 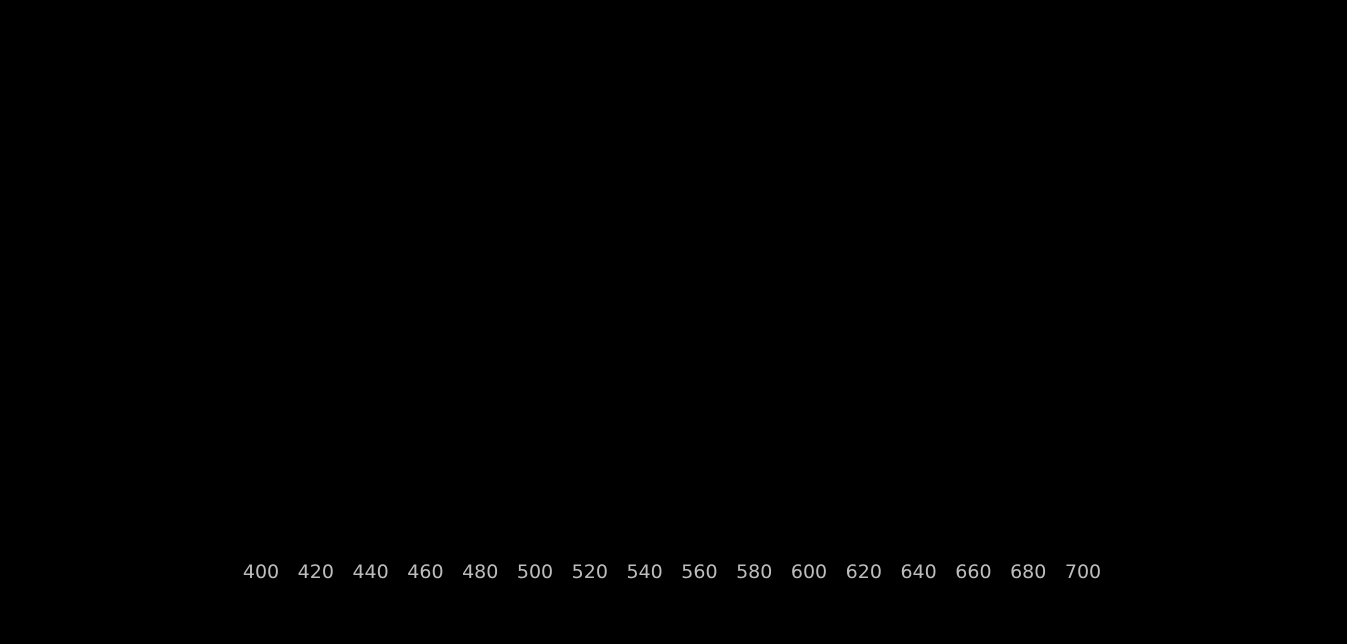 What do you see at coordinates (590, 572) in the screenshot?
I see `x-tick-label-520: 520` at bounding box center [590, 572].